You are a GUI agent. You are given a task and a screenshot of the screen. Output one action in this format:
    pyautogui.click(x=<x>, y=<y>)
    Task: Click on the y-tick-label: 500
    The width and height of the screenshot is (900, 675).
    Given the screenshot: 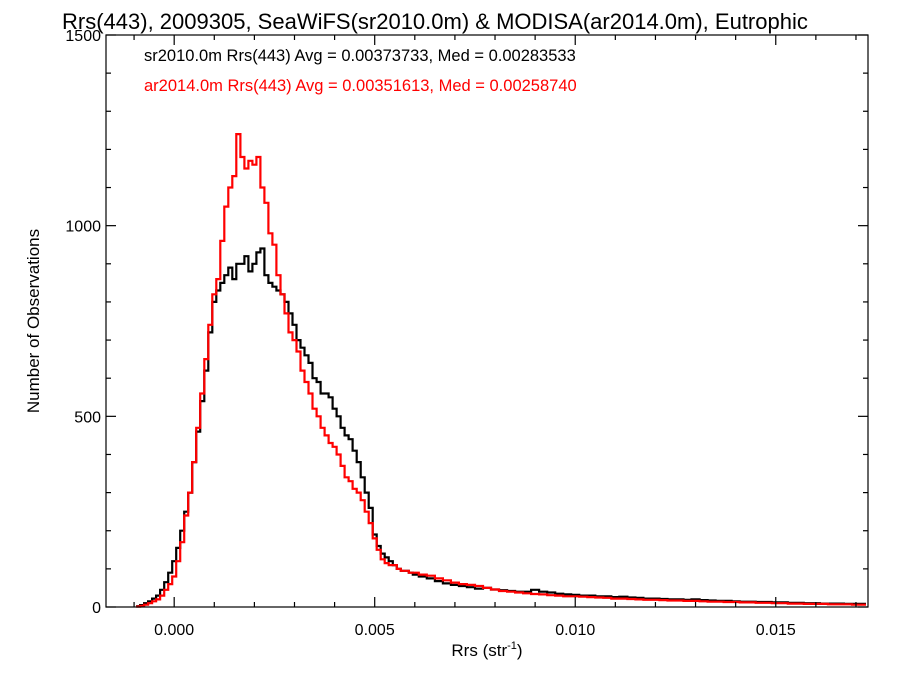 What is the action you would take?
    pyautogui.click(x=87, y=417)
    